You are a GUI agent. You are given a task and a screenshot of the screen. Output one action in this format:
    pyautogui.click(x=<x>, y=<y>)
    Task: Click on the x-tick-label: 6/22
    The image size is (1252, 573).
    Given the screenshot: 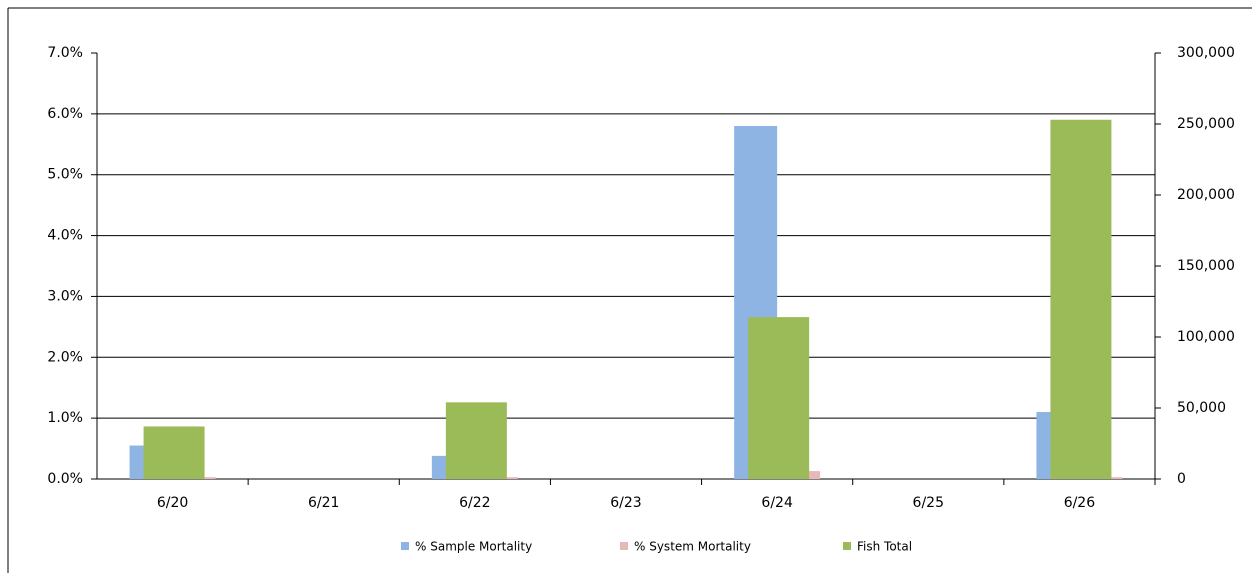 What is the action you would take?
    pyautogui.click(x=474, y=503)
    